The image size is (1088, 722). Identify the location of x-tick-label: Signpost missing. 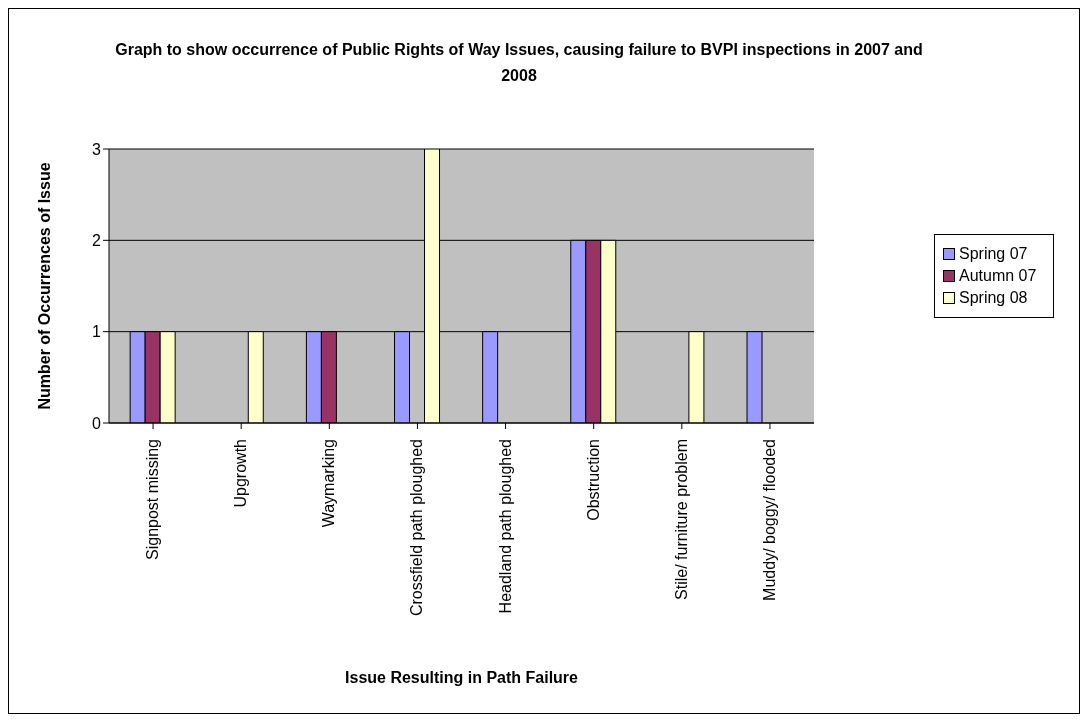
(153, 499).